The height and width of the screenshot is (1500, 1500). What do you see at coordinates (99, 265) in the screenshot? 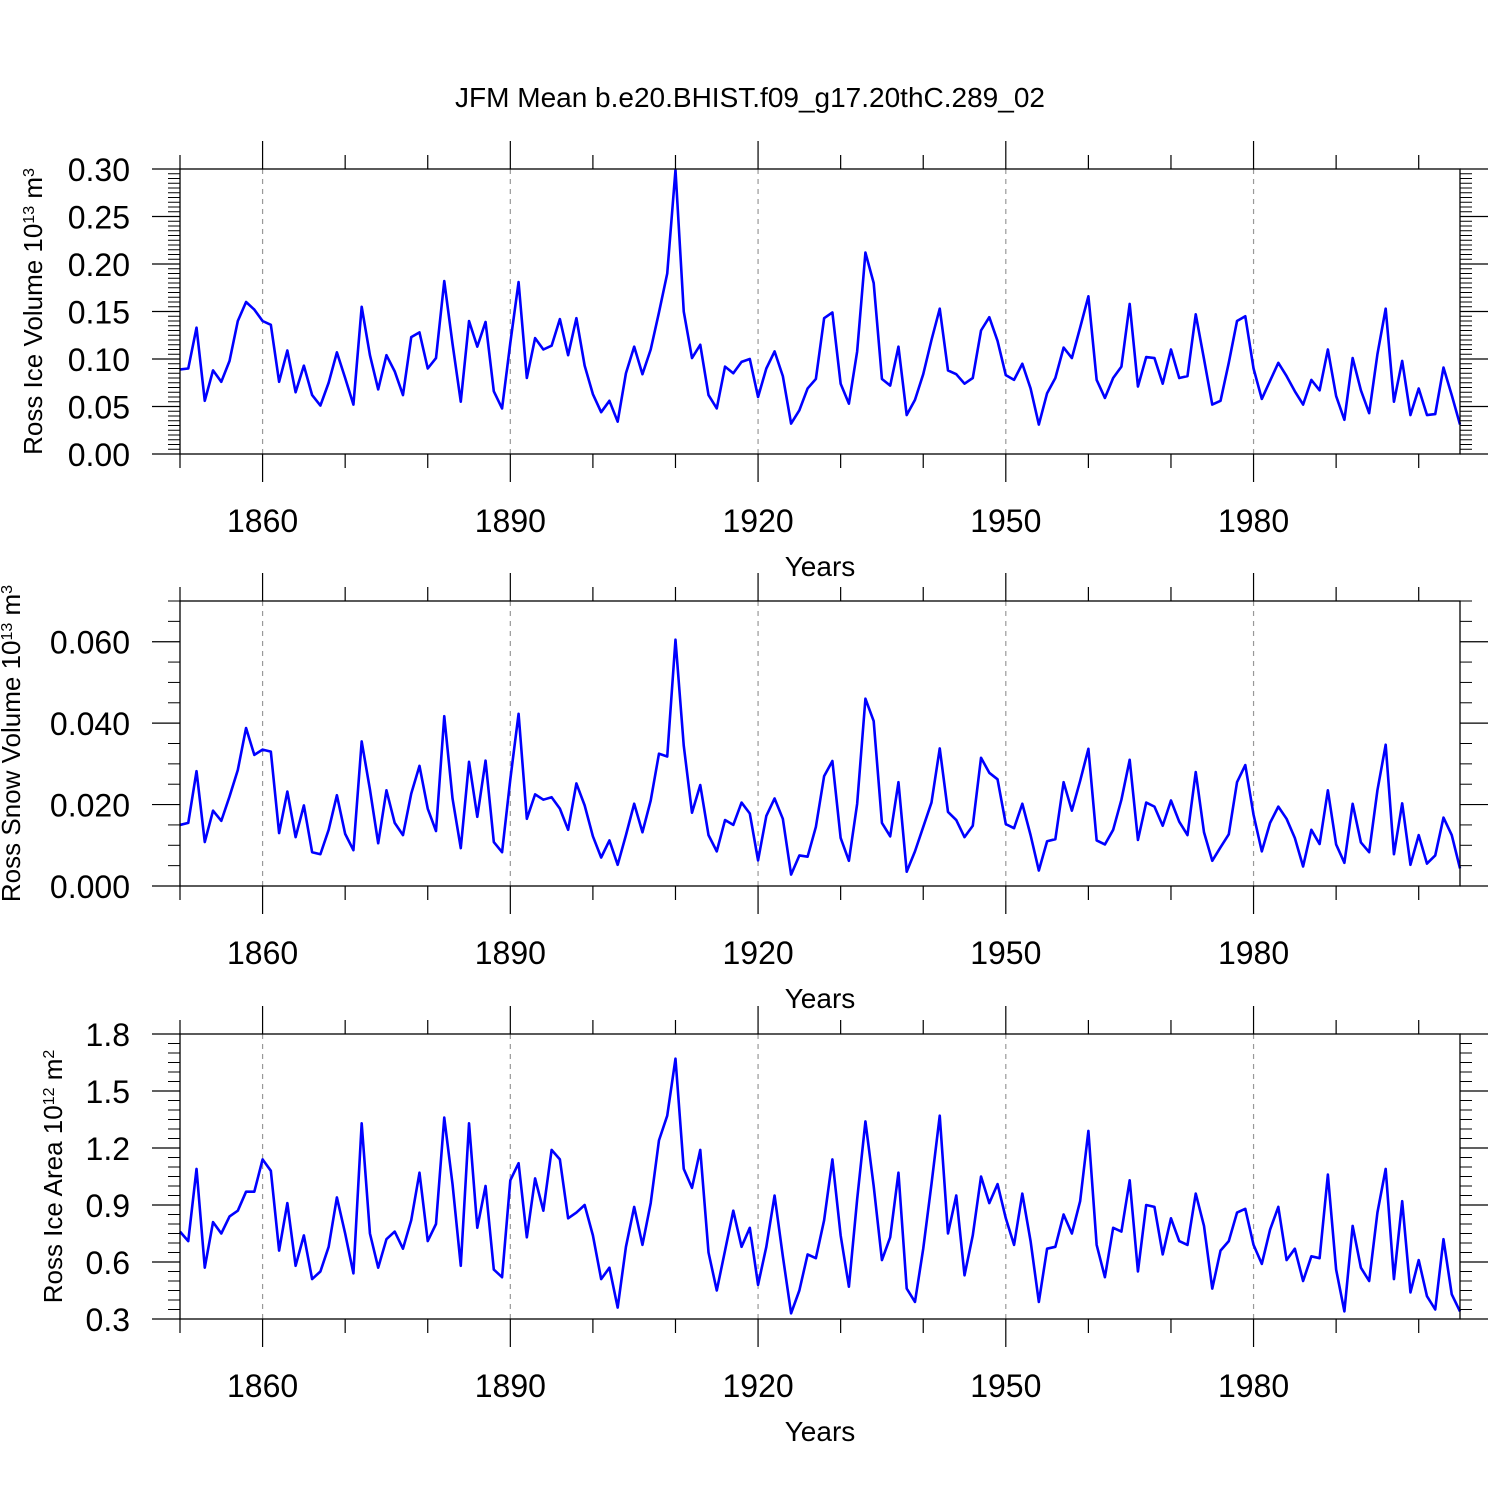
I see `y-tick-label: 0.20` at bounding box center [99, 265].